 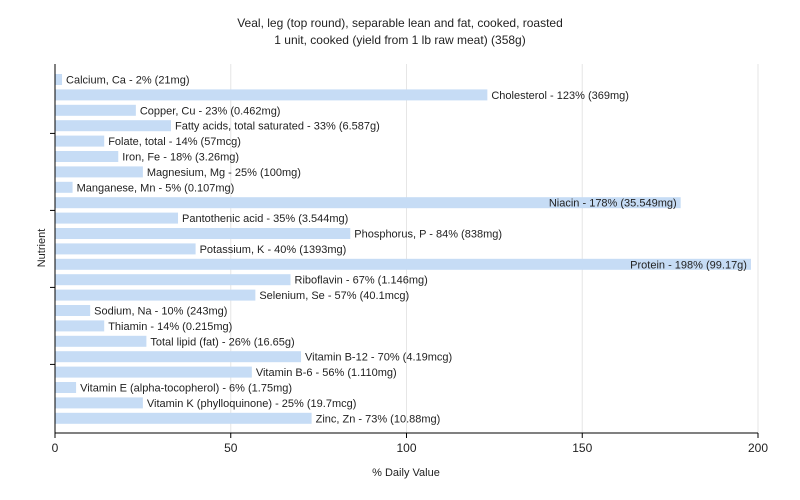 I want to click on bar-label: Sodium, Na - 10% (243mg), so click(x=160, y=312).